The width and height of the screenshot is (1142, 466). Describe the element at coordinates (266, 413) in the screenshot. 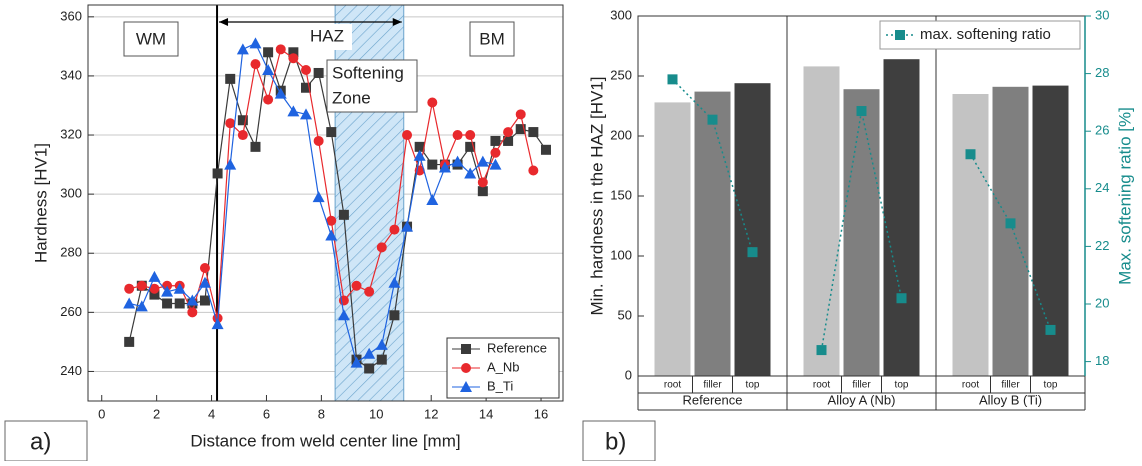

I see `x-tick-label: 6` at that location.